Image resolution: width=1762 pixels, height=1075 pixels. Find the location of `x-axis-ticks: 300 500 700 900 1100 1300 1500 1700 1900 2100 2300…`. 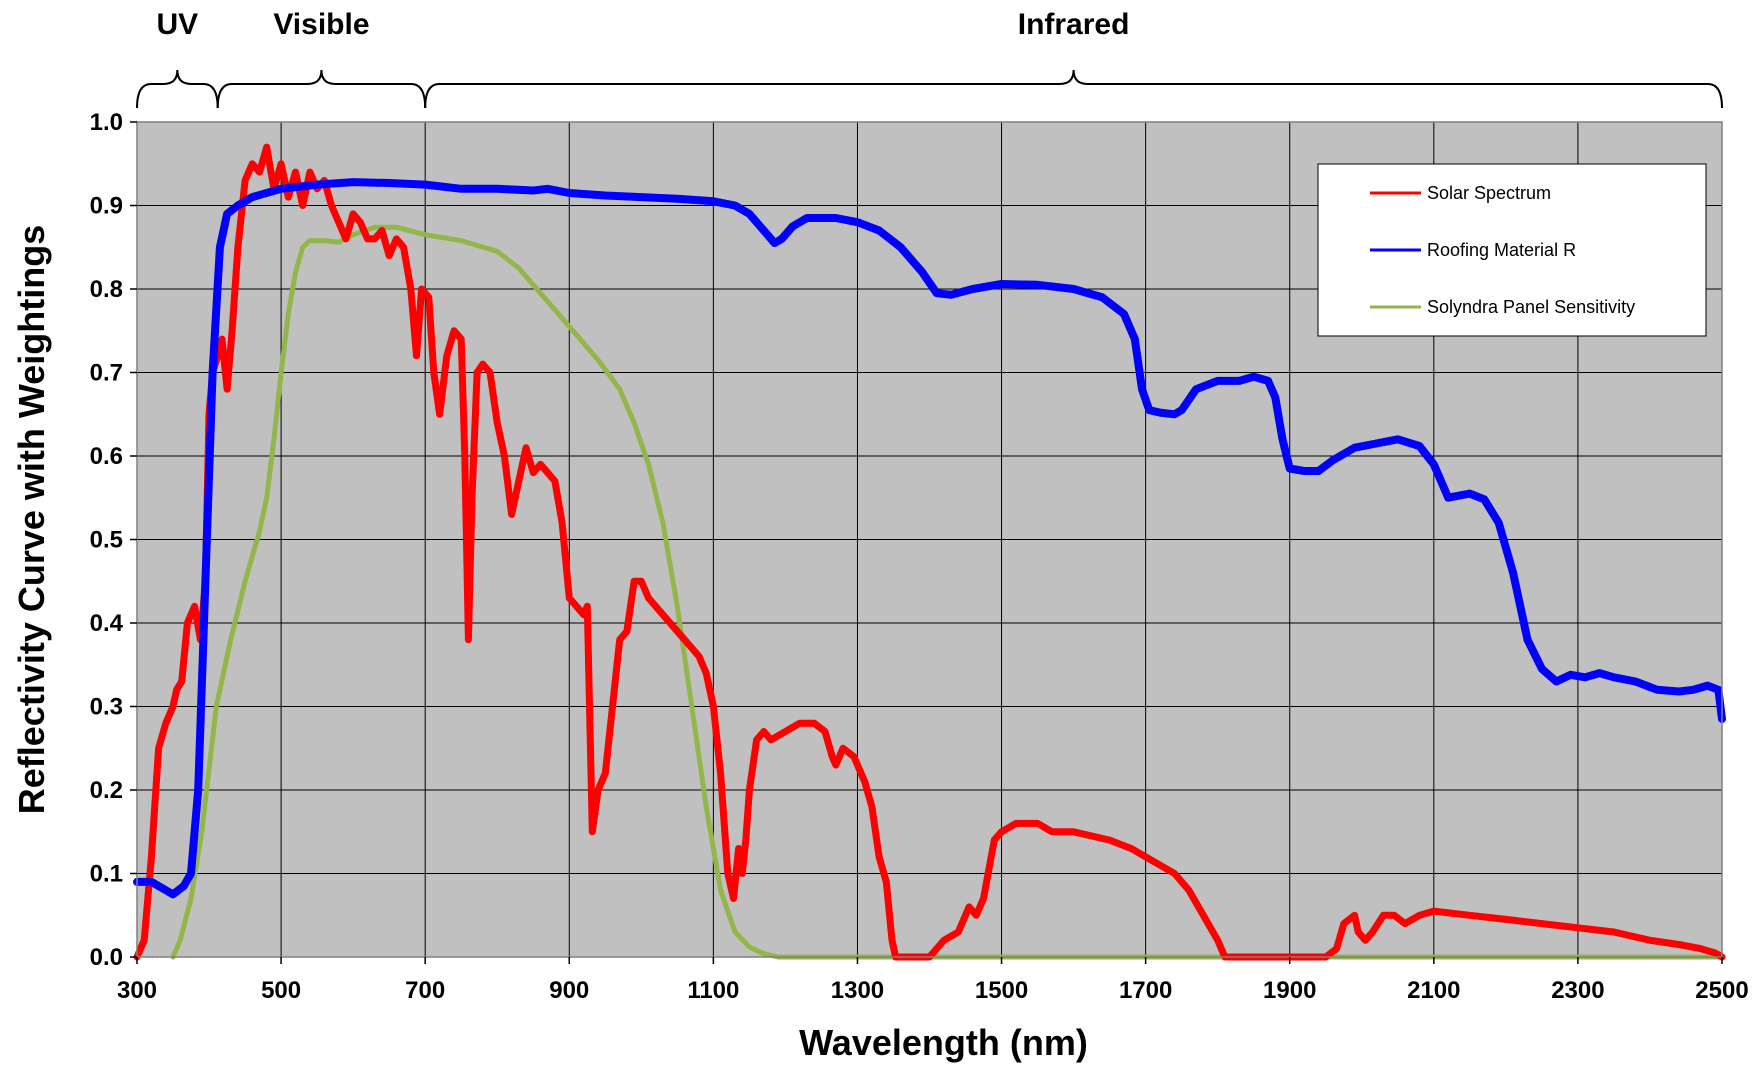

x-axis-ticks: 300 500 700 900 1100 1300 1500 1700 1900 2100 2300… is located at coordinates (933, 980).